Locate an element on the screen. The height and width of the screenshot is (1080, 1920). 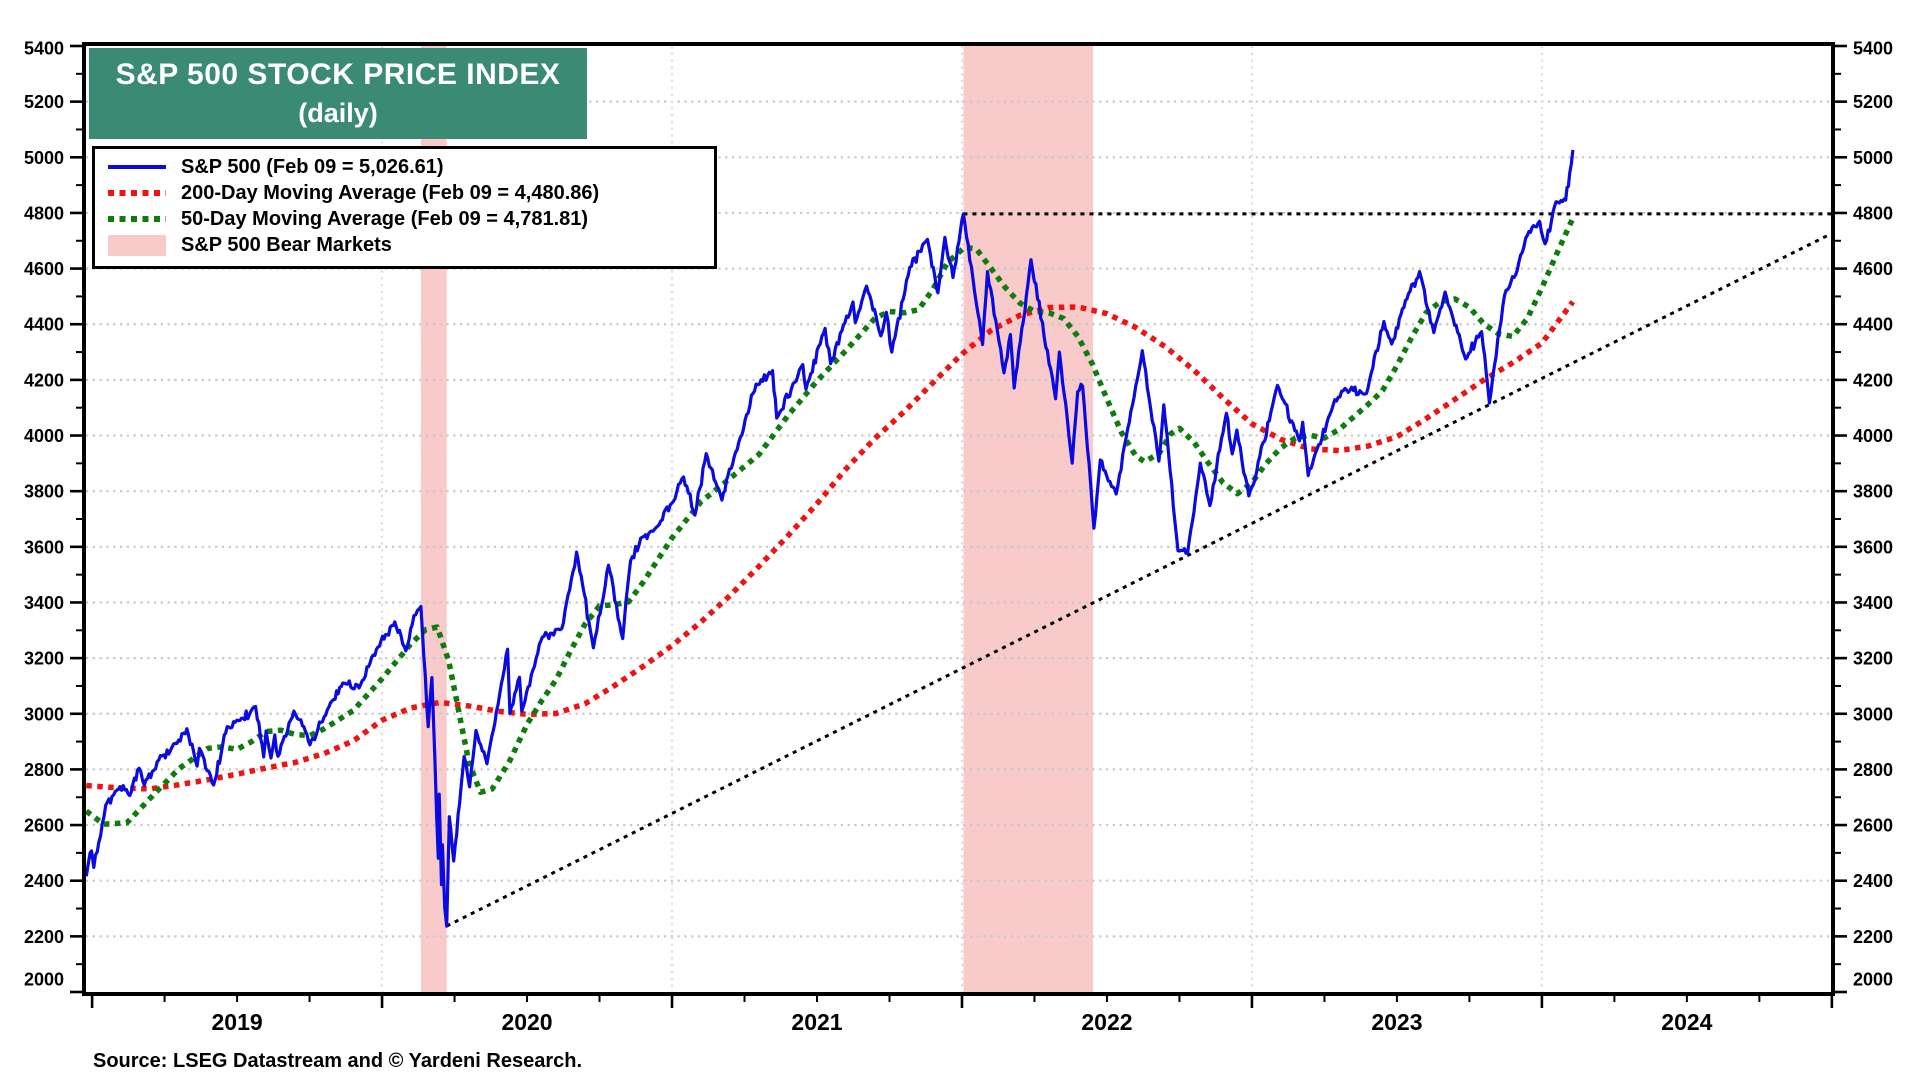
legend-swatch-solid is located at coordinates (137, 167).